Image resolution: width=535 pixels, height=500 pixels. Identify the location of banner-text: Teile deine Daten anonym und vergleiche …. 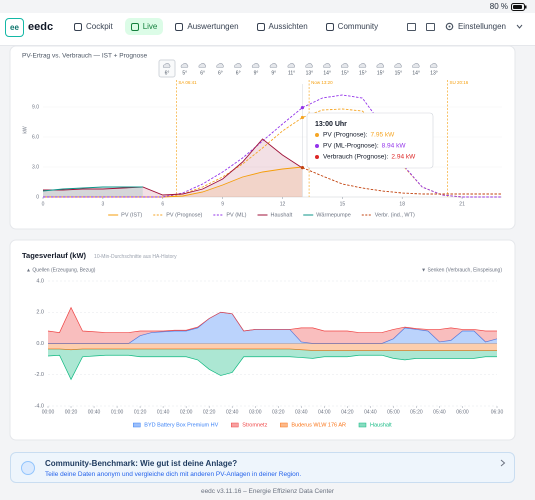
(173, 474).